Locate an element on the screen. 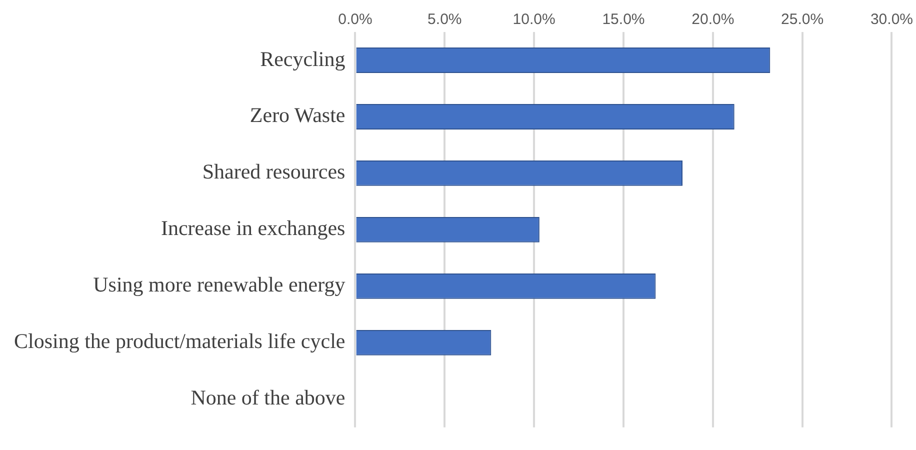 This screenshot has height=450, width=916. x-tick-label: 0.0% is located at coordinates (355, 19).